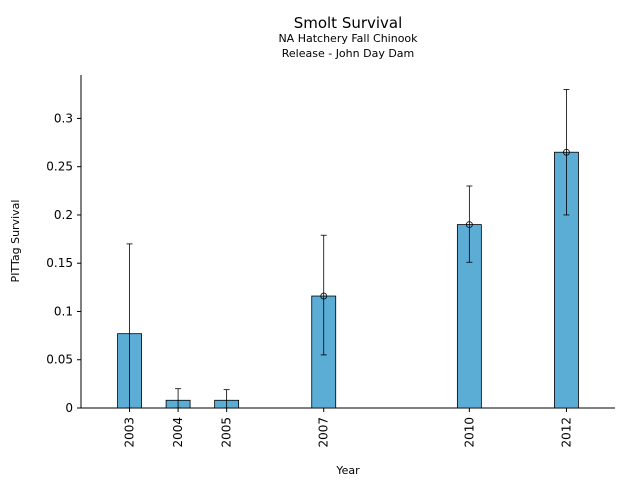 The width and height of the screenshot is (640, 480). What do you see at coordinates (15, 241) in the screenshot?
I see `y-axis-label: PITTag Survival` at bounding box center [15, 241].